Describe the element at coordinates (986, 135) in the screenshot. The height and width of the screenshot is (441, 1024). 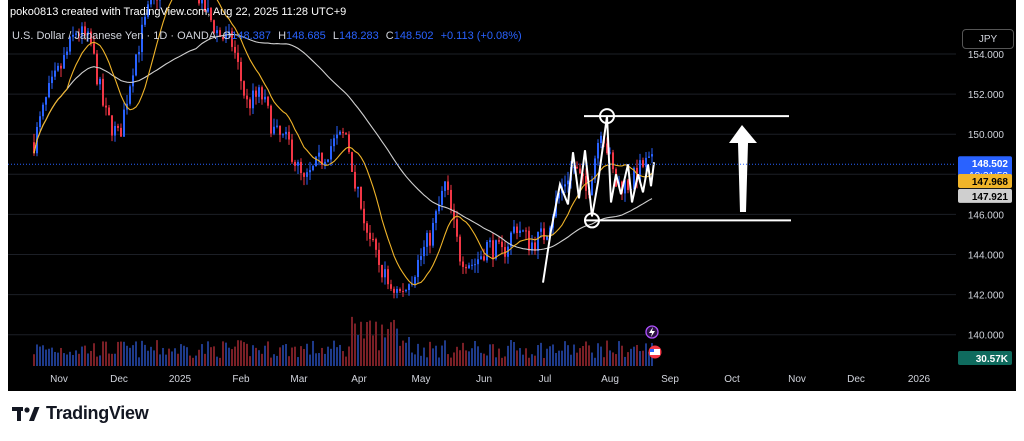
I see `price-tick-label: 150.000` at that location.